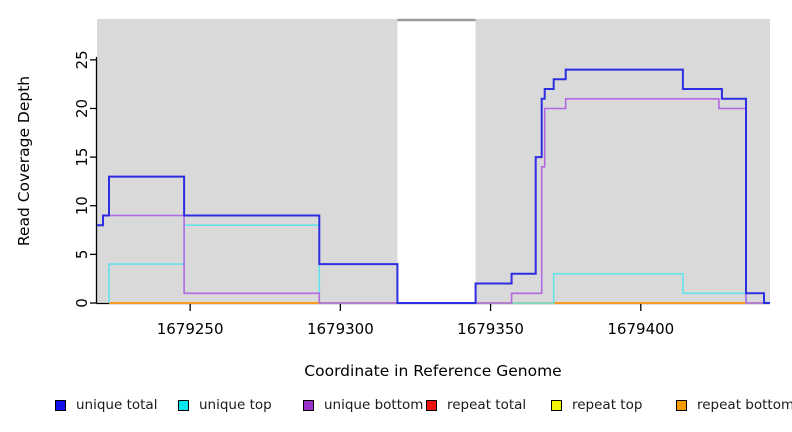 The width and height of the screenshot is (792, 432). I want to click on legend-label: repeat total, so click(487, 405).